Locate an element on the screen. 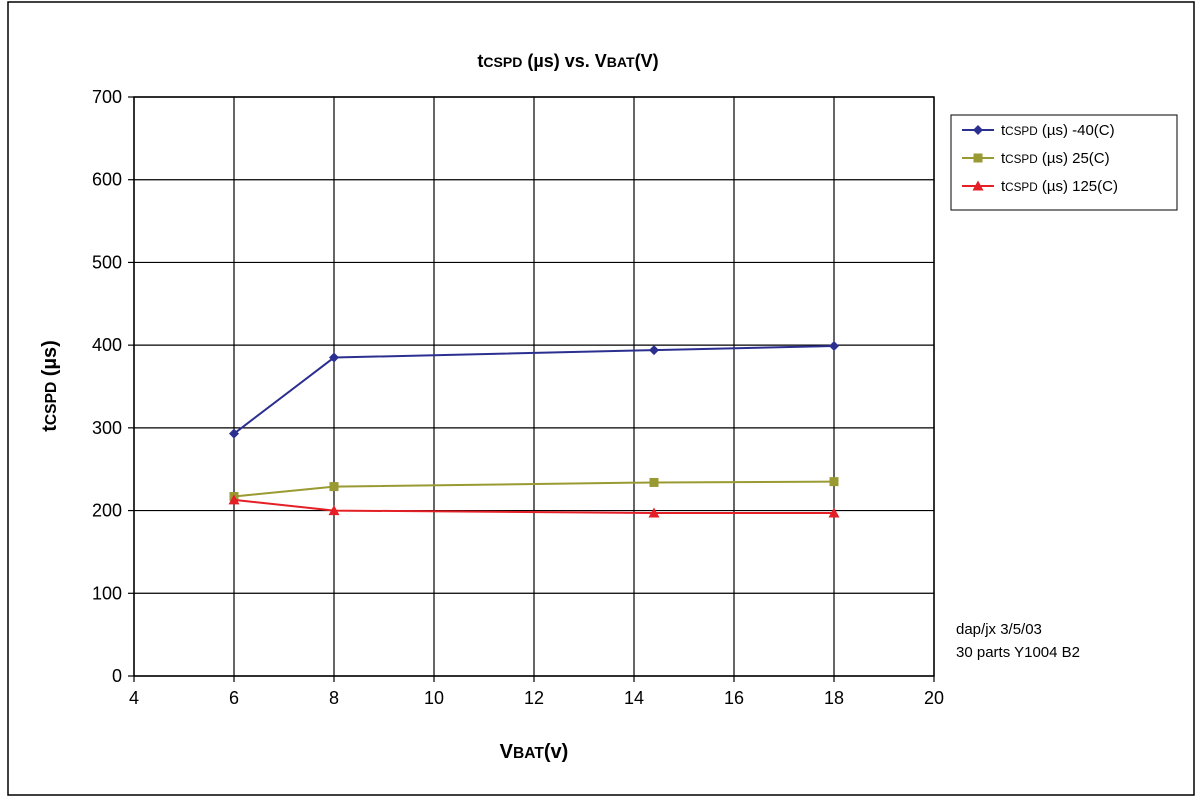  x-tick-labels: 4 6 8 10 12 14 16 18 20 is located at coordinates (536, 692).